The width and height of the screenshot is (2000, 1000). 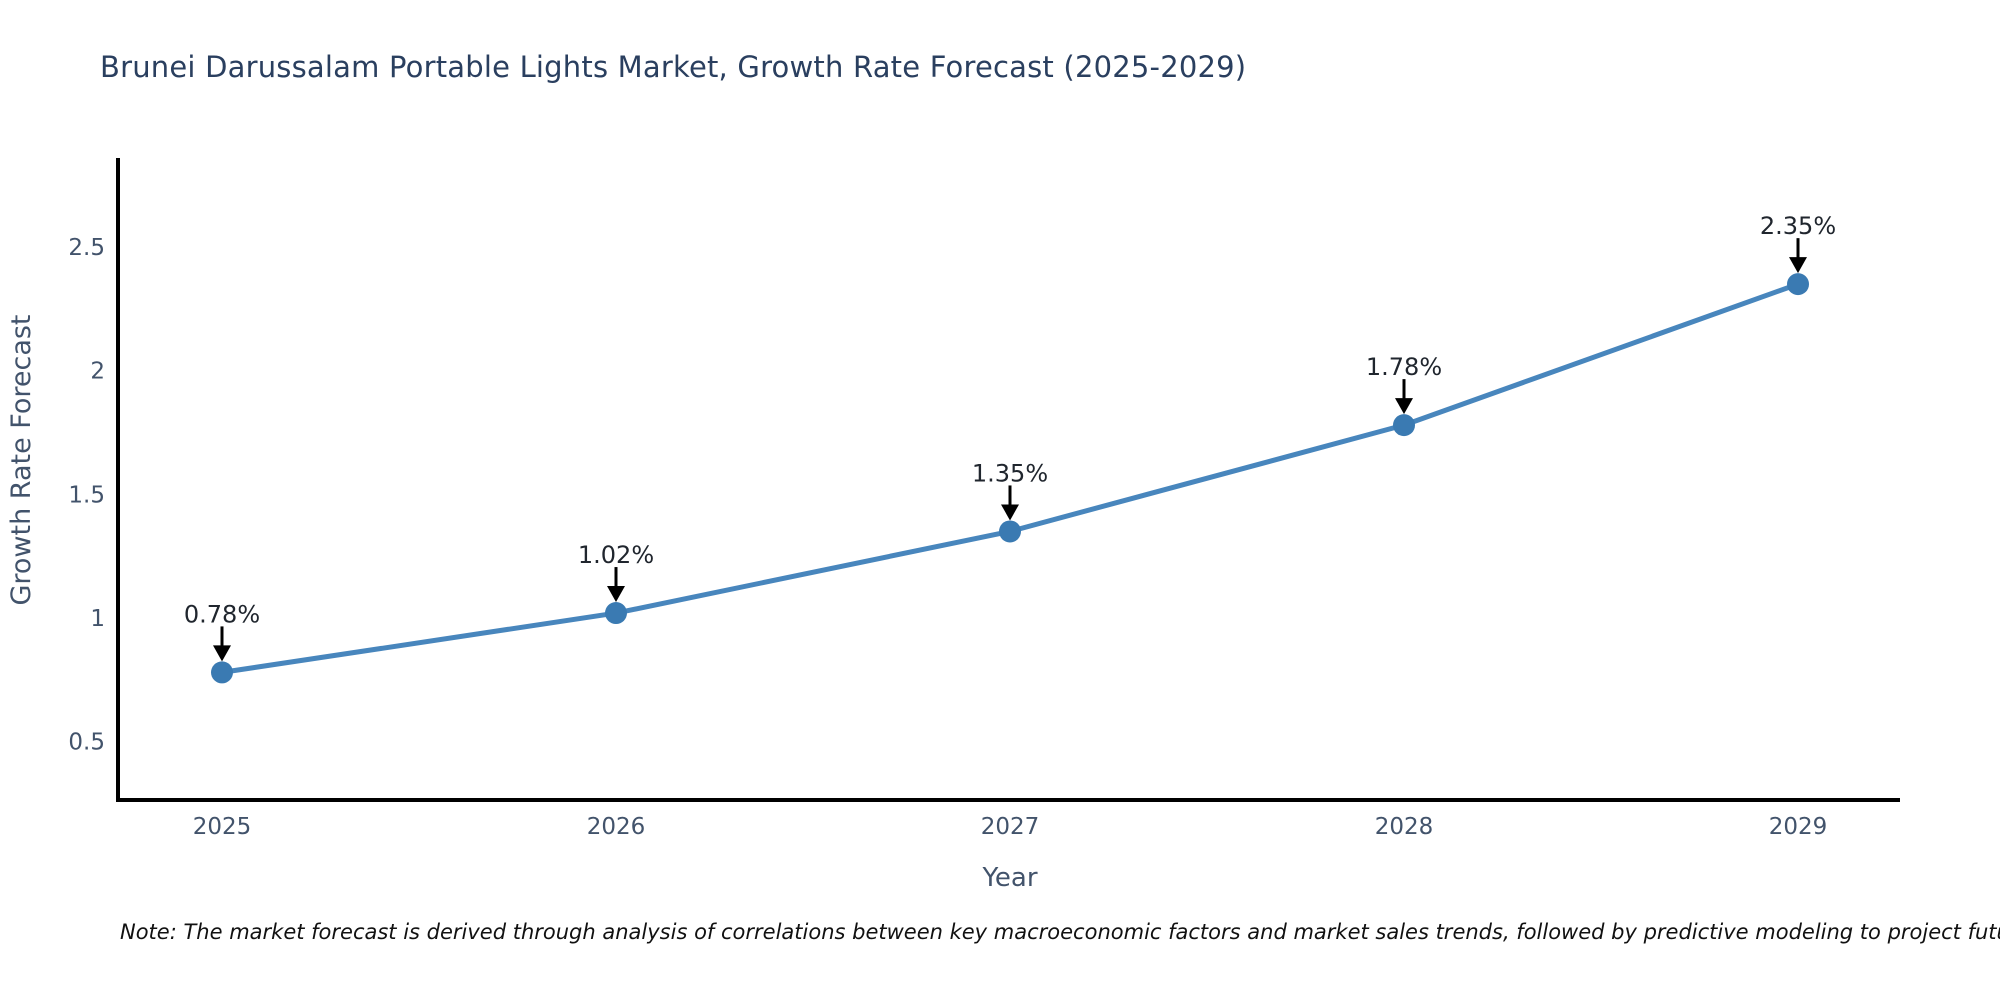 I want to click on annotation-label: 2.35%, so click(x=1798, y=226).